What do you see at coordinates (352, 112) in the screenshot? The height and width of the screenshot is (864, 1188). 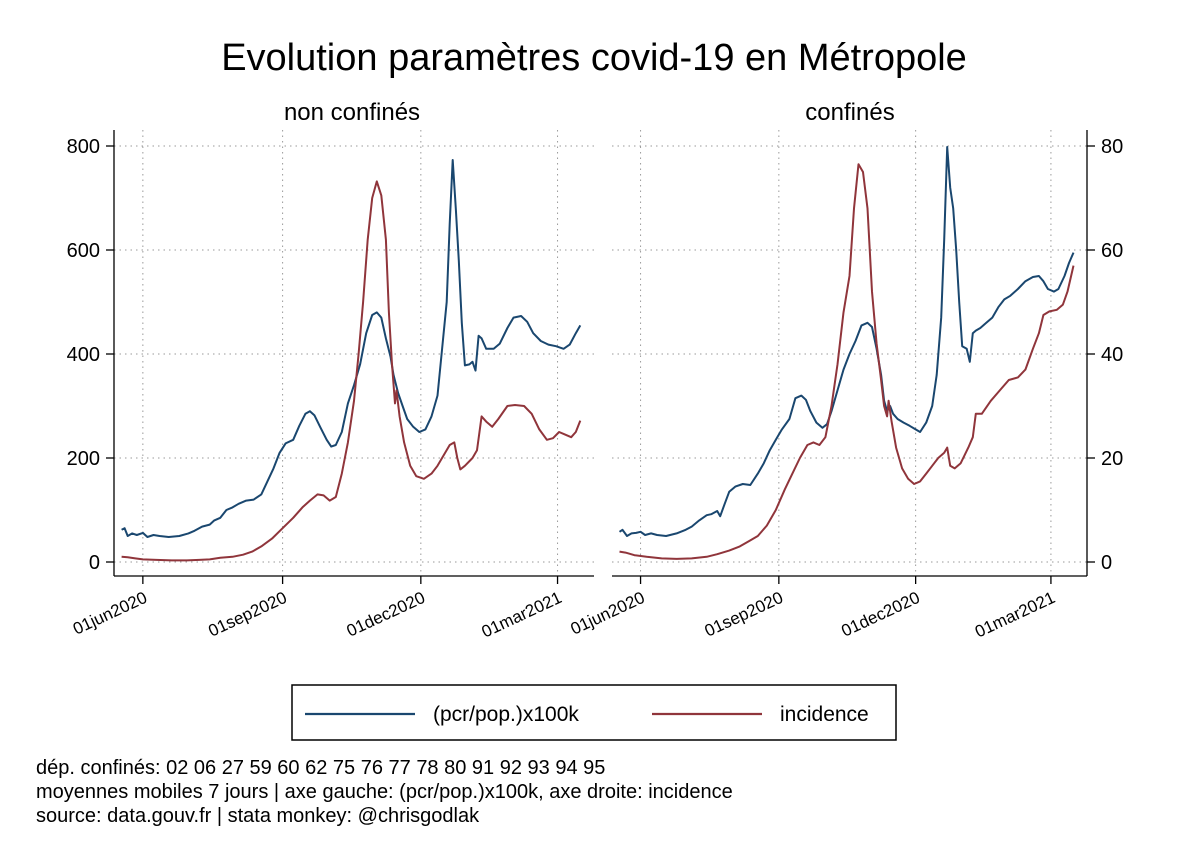 I see `panel-title: non confinés` at bounding box center [352, 112].